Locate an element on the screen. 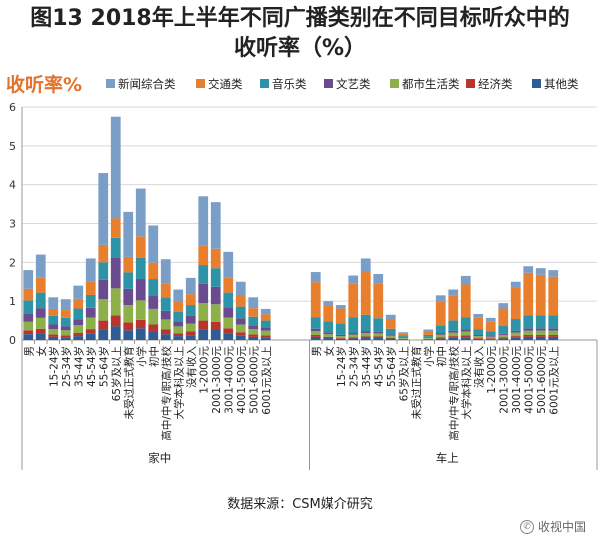 This screenshot has height=552, width=600. legend-label: 都市生活类 is located at coordinates (431, 84).